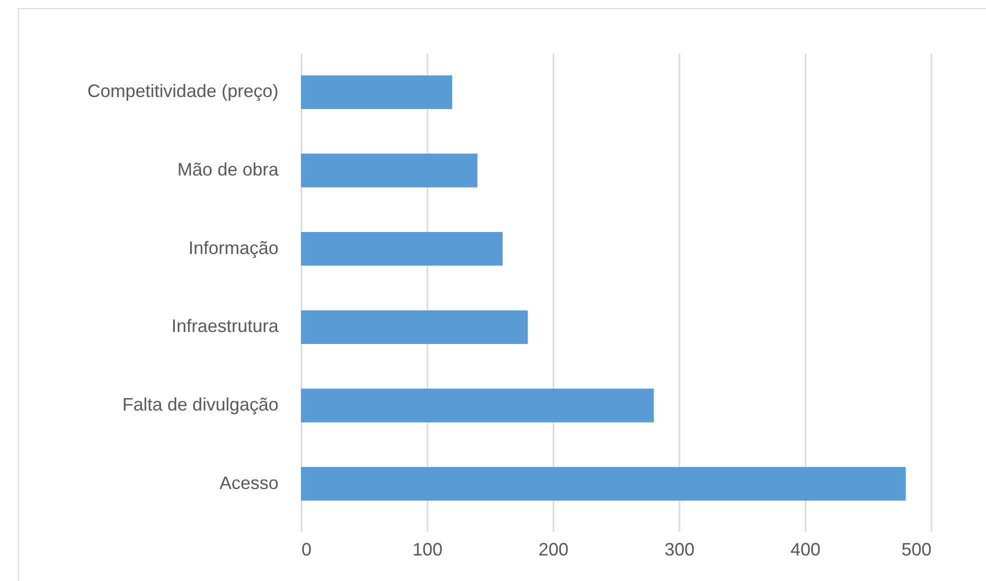  What do you see at coordinates (427, 550) in the screenshot?
I see `x-tick-label: 100` at bounding box center [427, 550].